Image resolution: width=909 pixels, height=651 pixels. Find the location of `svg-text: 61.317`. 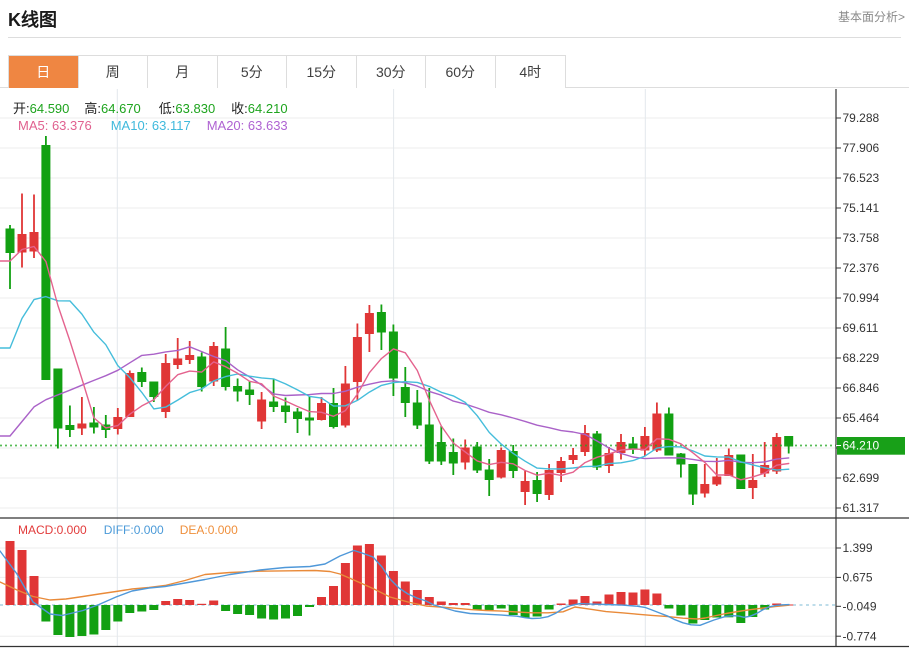

svg-text: 61.317 is located at coordinates (861, 508).